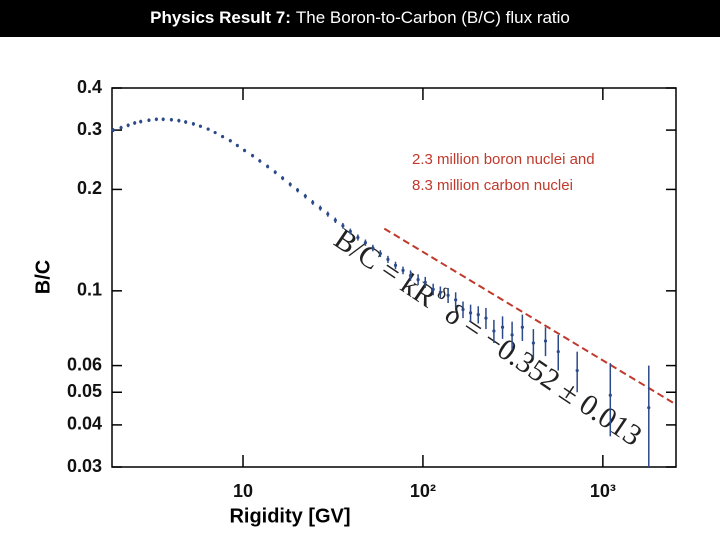 The image size is (720, 545). I want to click on x-axis-label: Rigidity [GV], so click(289, 516).